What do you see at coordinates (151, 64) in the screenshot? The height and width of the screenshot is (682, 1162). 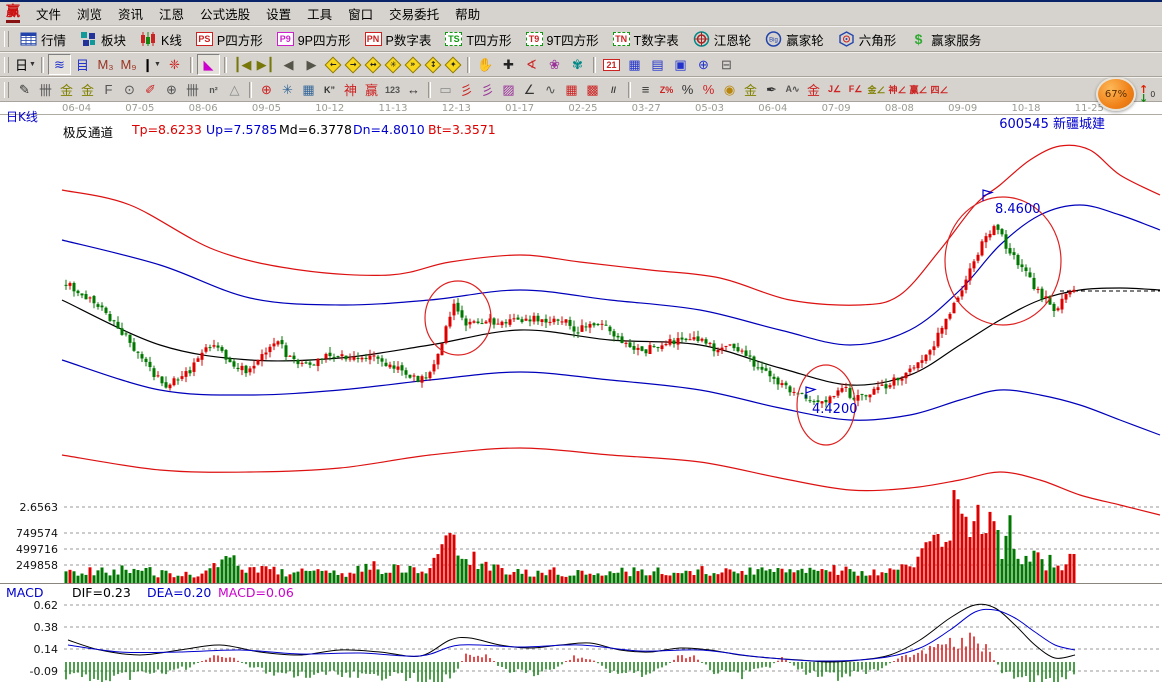 I see `candle-style-button: ❙ ▼` at bounding box center [151, 64].